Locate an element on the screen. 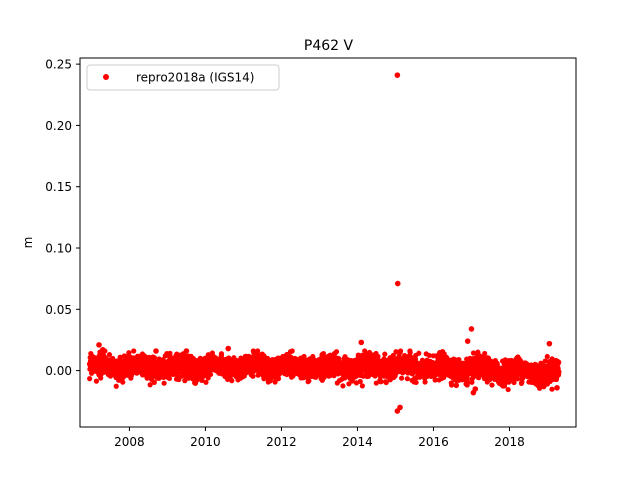  y-tick-label: 0.25 is located at coordinates (58, 65).